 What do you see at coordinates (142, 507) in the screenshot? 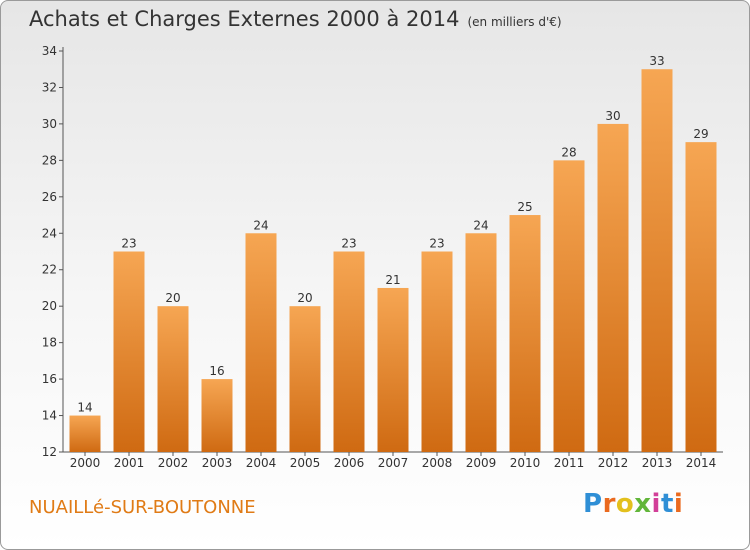
I see `commune-name: NUAILLé-SUR-BOUTONNE` at bounding box center [142, 507].